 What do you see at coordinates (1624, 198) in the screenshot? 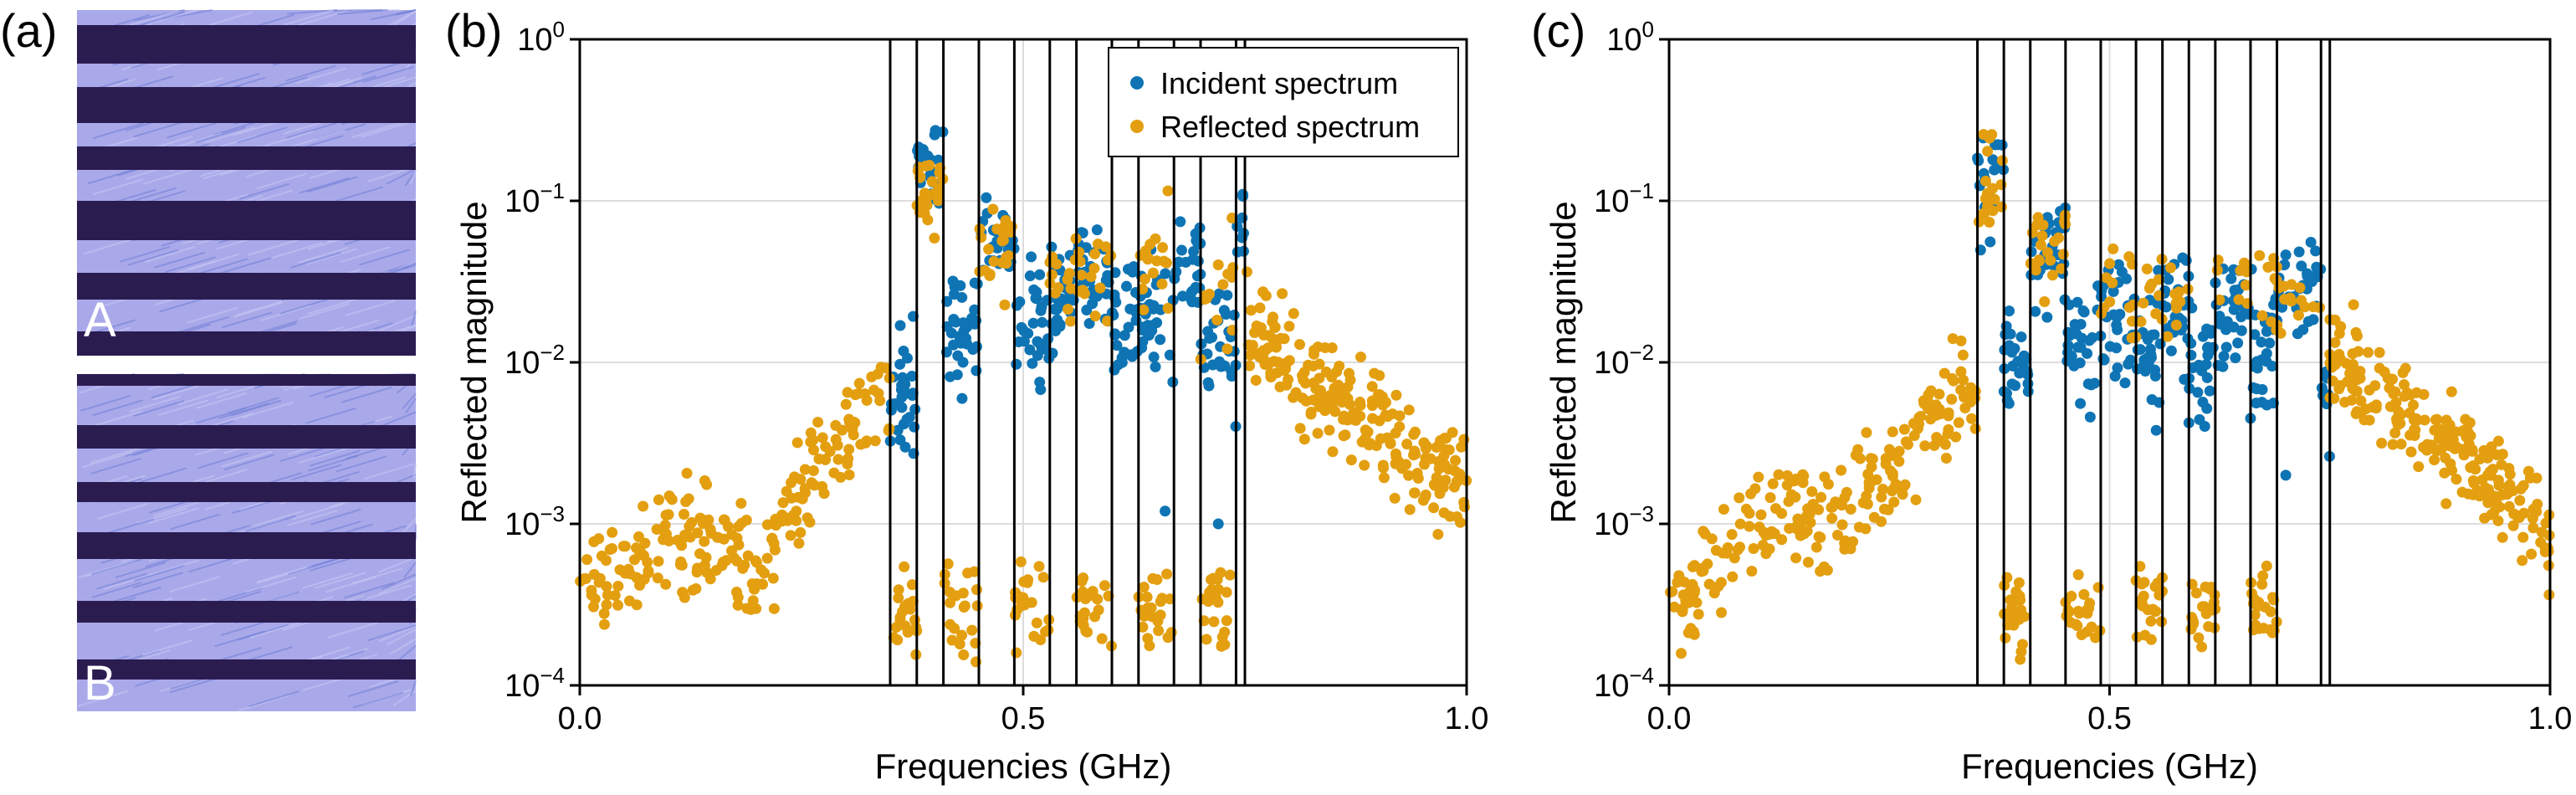
I see `y-tick-label: 10−1` at bounding box center [1624, 198].